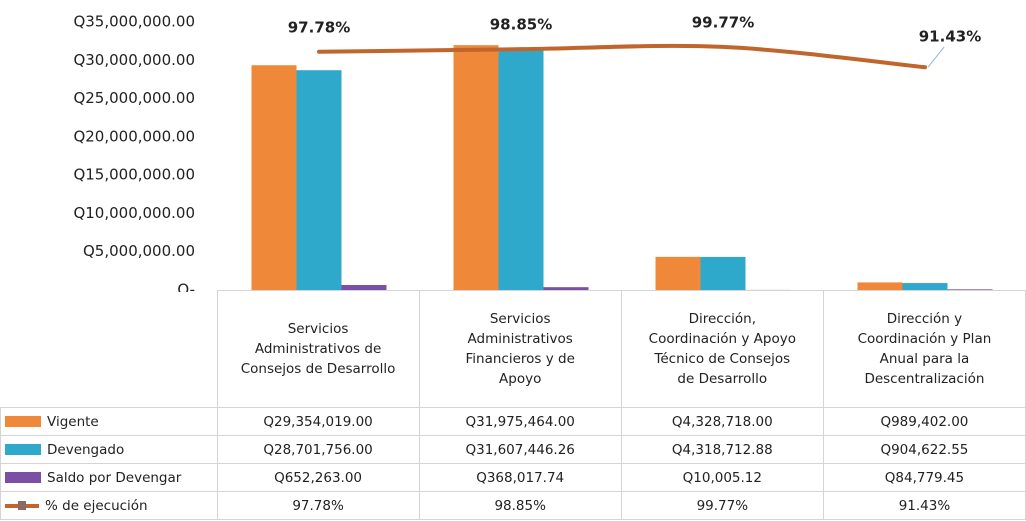 The image size is (1026, 521). I want to click on legend-cell: Saldo por Devengar, so click(109, 477).